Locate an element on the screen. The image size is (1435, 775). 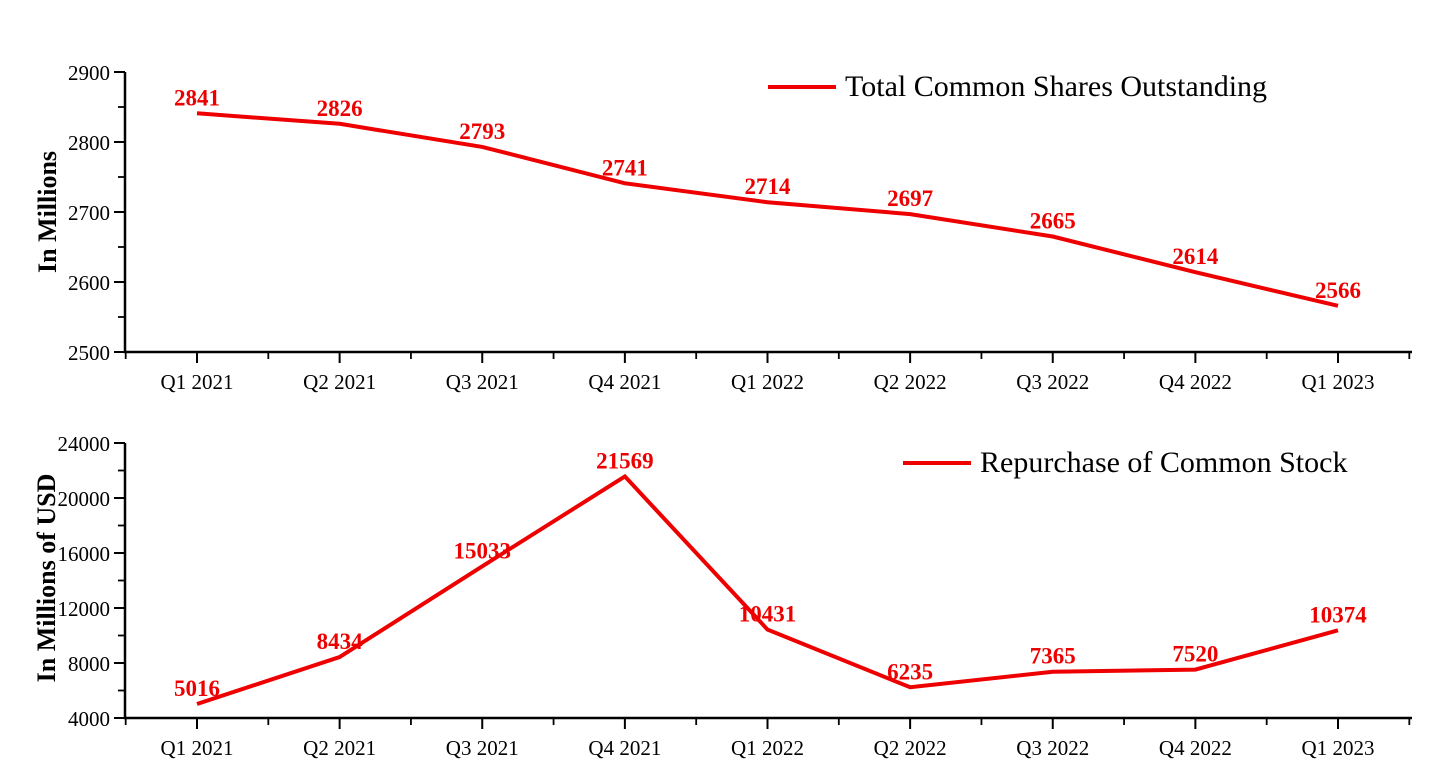
data-point-label: 2697 is located at coordinates (910, 198).